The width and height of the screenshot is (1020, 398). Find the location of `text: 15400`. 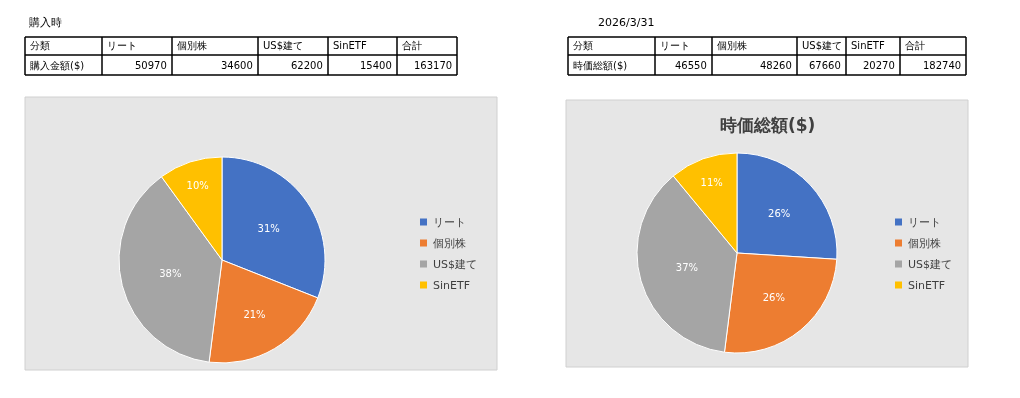

text: 15400 is located at coordinates (376, 65).